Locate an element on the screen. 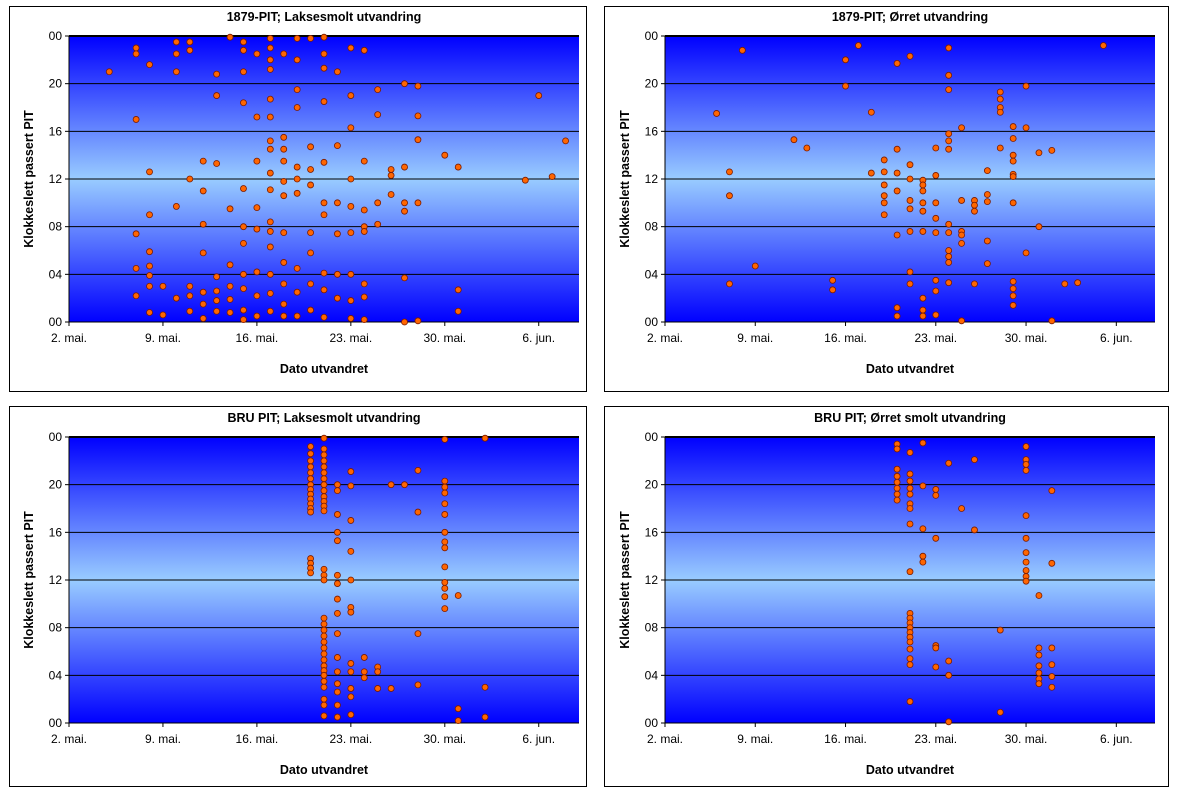 Image resolution: width=1178 pixels, height=791 pixels. x-tick-label: 6. jun. is located at coordinates (1116, 739).